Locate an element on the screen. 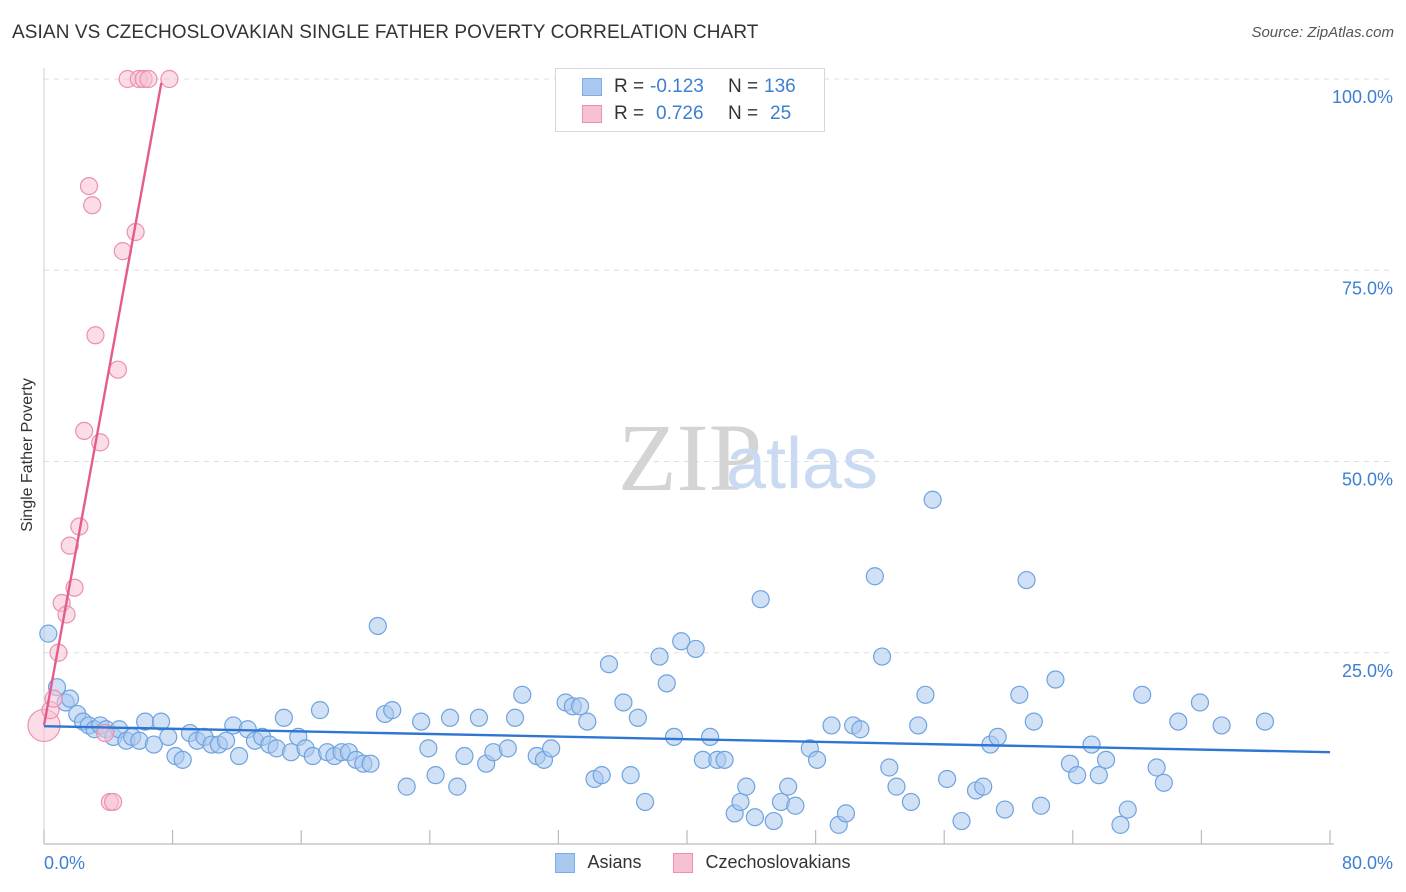  y-tick-label: 50.0% is located at coordinates (1367, 480).